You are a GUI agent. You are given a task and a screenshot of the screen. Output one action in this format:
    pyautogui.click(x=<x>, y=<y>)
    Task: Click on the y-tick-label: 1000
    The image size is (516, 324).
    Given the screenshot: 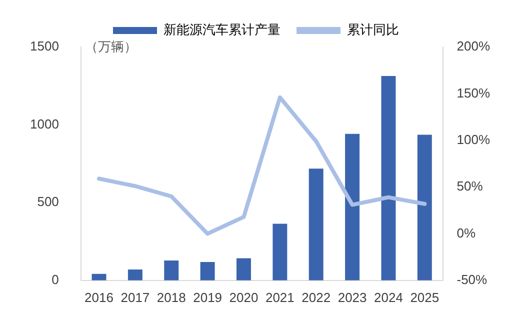 What is the action you would take?
    pyautogui.click(x=44, y=124)
    